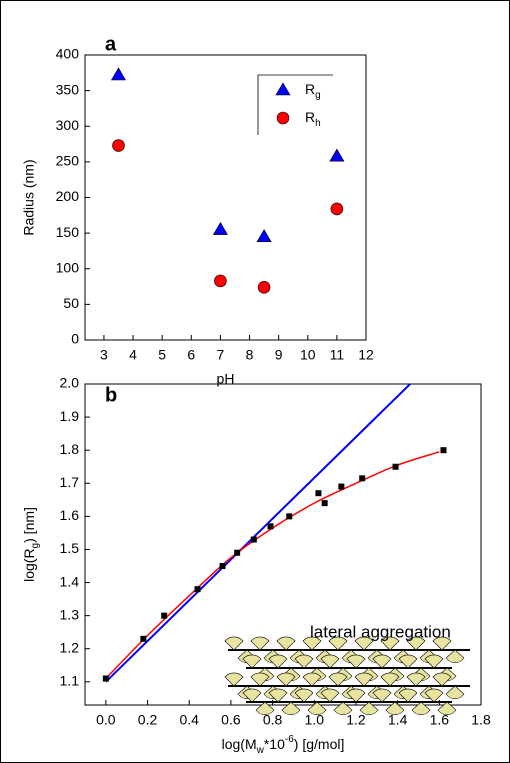  What do you see at coordinates (279, 355) in the screenshot?
I see `x-tick-label: 9` at bounding box center [279, 355].